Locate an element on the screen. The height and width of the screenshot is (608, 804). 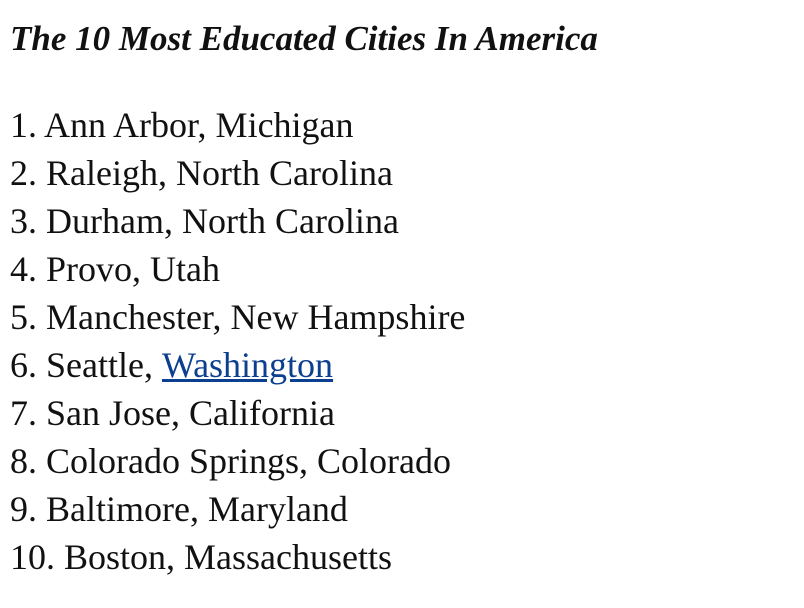
list-item: 6. Seattle, Washington is located at coordinates (237, 365).